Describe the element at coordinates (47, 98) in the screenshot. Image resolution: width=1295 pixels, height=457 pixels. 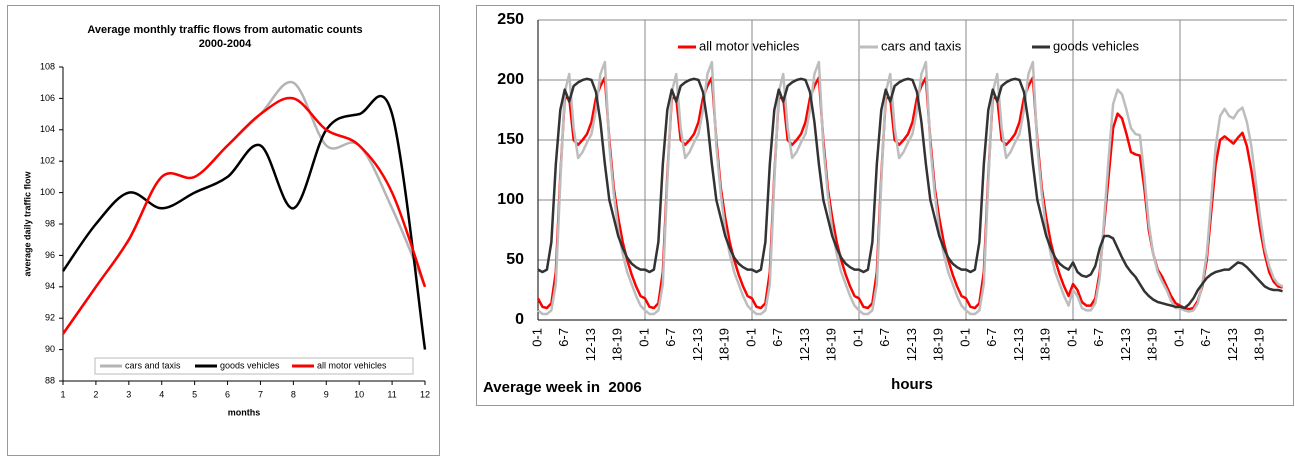
I see `y-tick-label: 106` at that location.